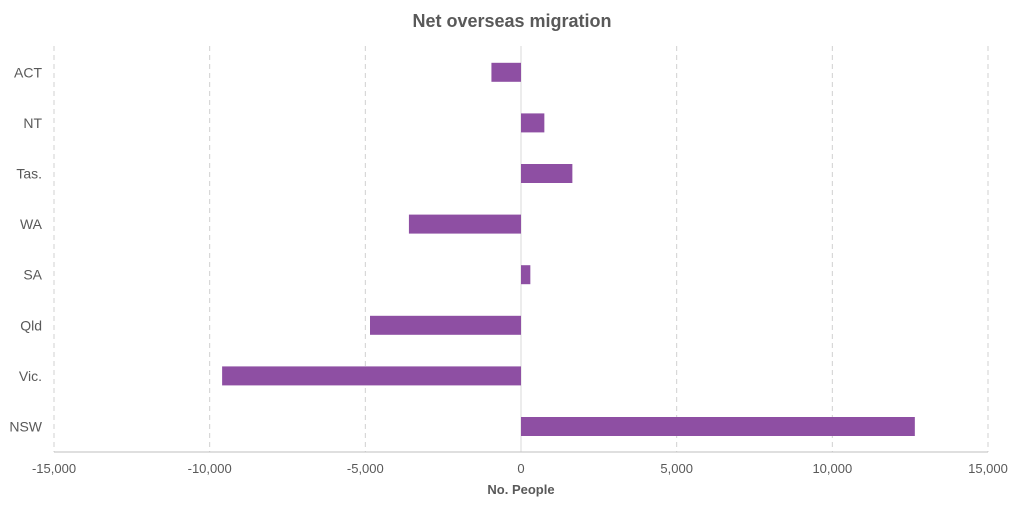 The height and width of the screenshot is (512, 1024). I want to click on x-tick-label: 0, so click(520, 468).